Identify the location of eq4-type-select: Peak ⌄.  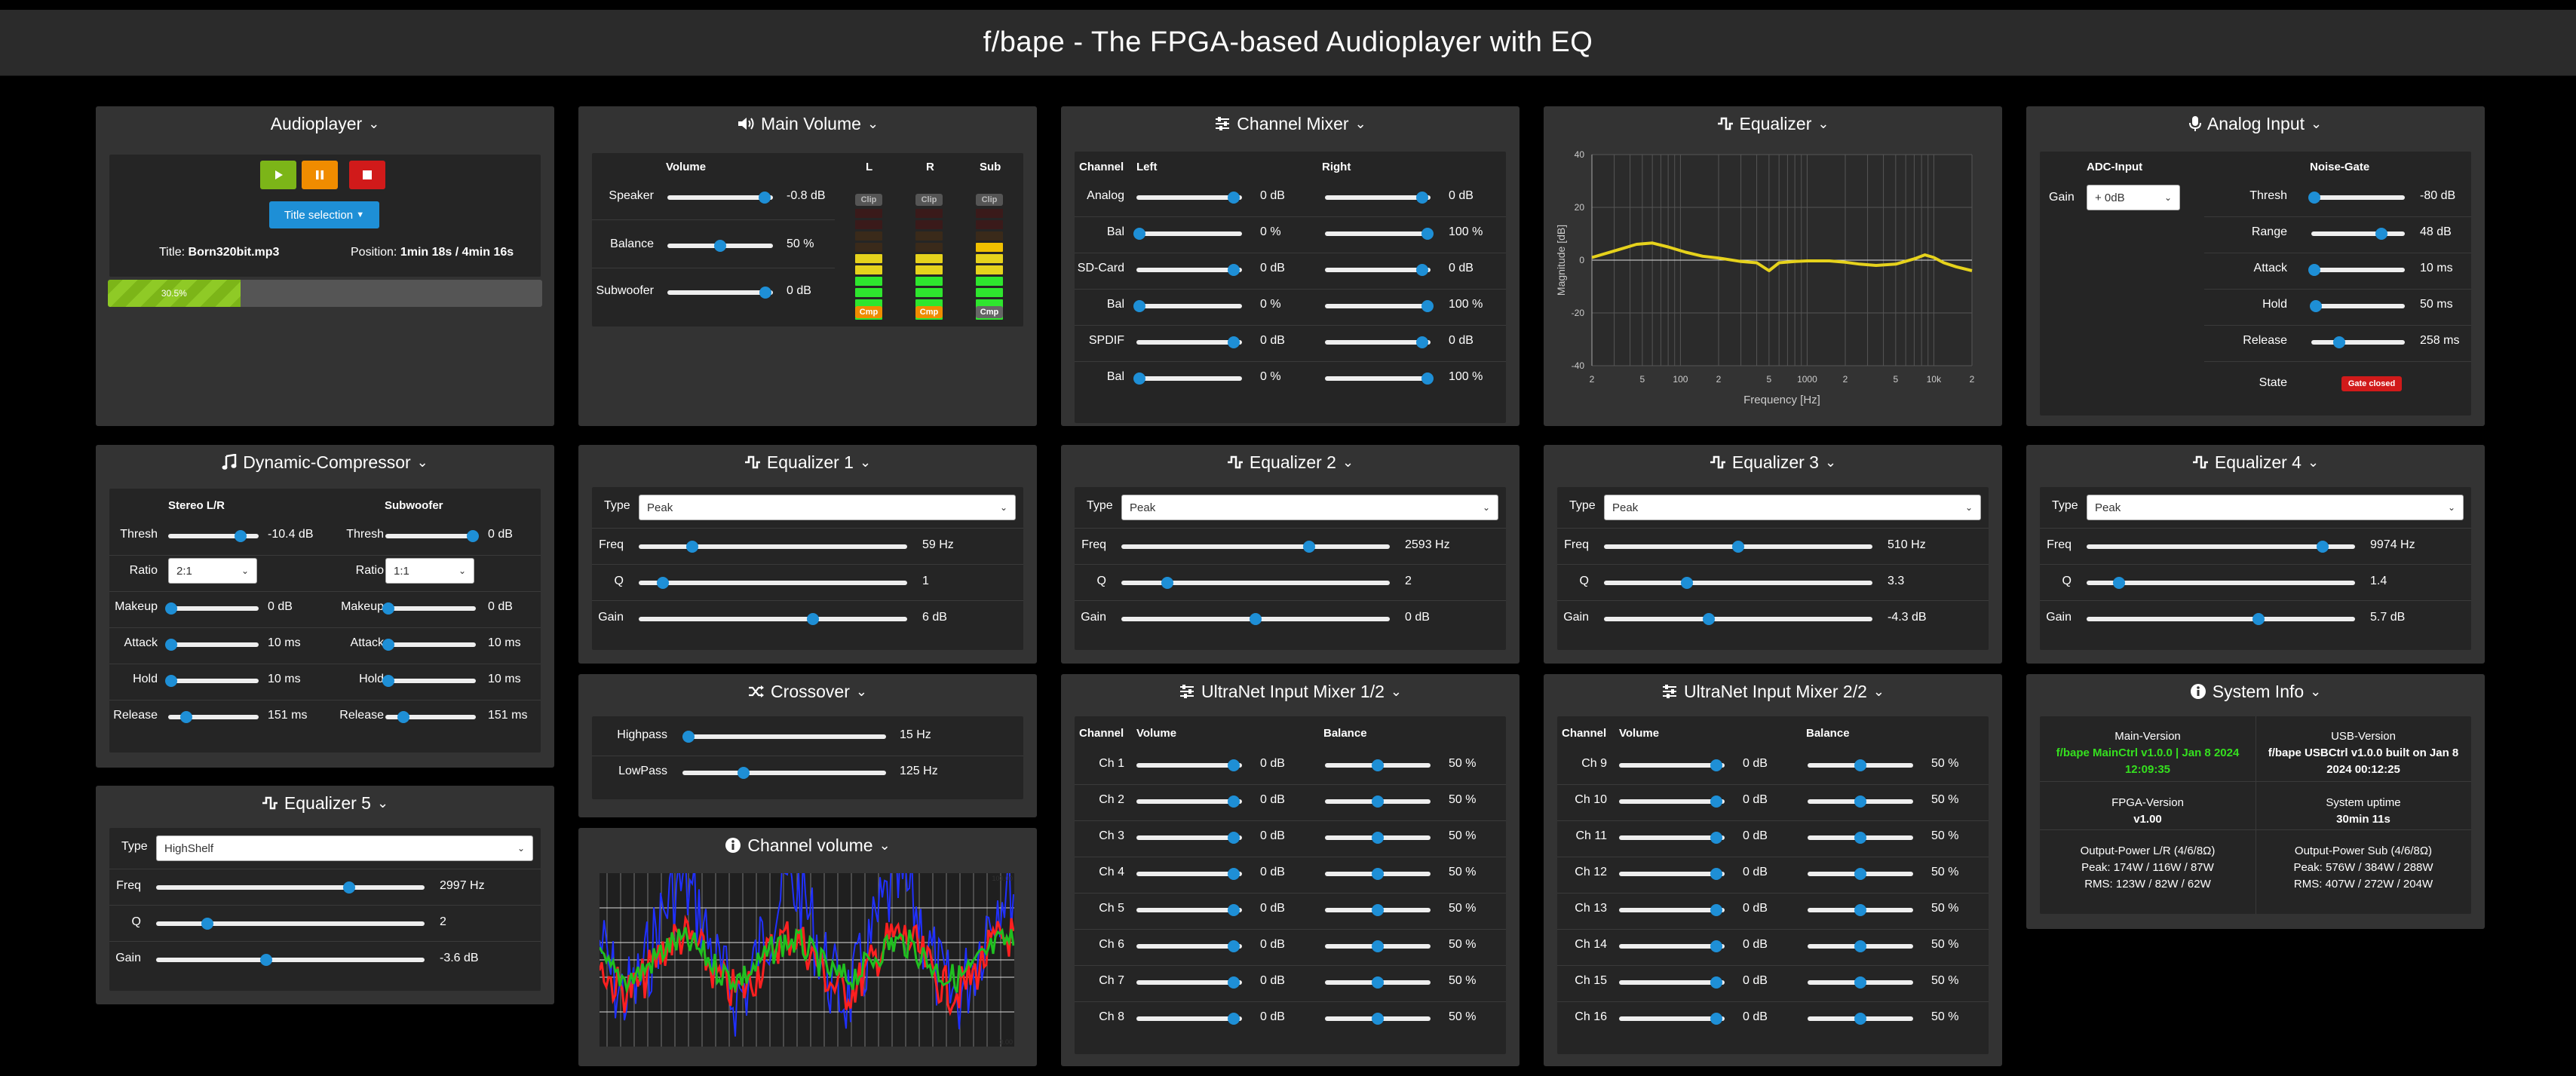
(2275, 507).